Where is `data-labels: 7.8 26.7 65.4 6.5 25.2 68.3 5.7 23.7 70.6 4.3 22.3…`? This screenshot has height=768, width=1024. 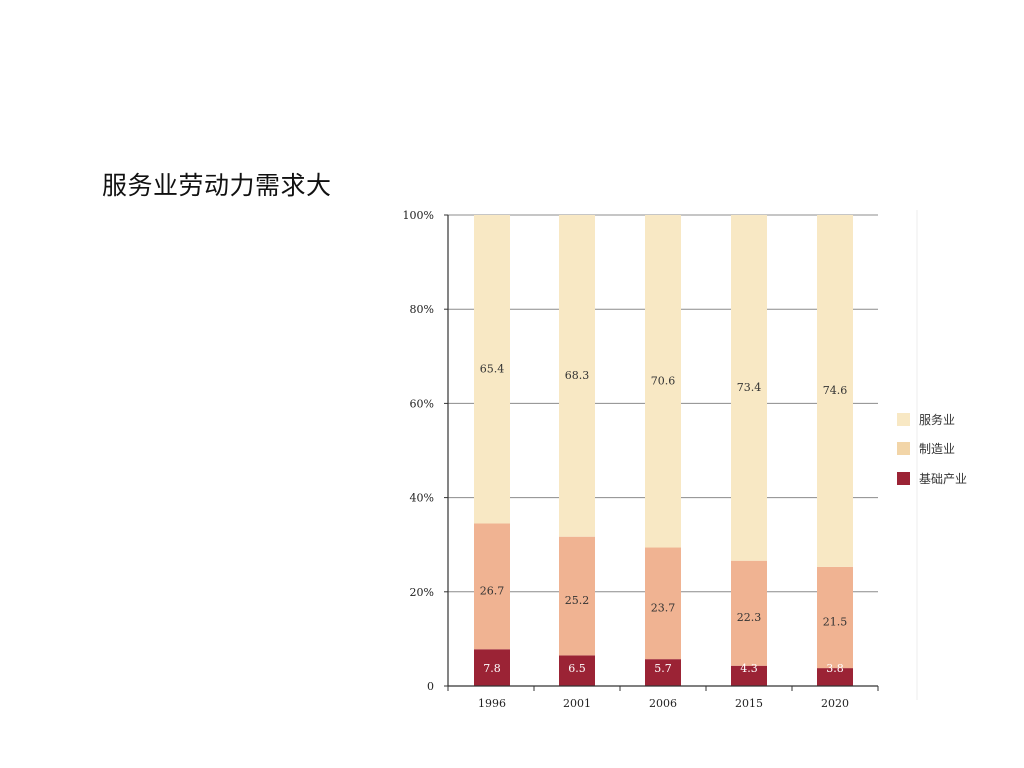
data-labels: 7.8 26.7 65.4 6.5 25.2 68.3 5.7 23.7 70.6 4.3 22.3… is located at coordinates (664, 518).